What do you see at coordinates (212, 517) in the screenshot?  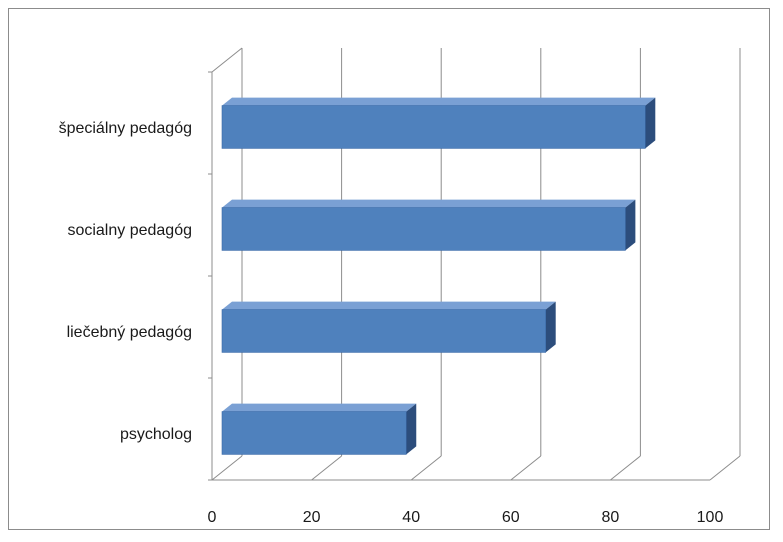 I see `x-tick-label-0: 0` at bounding box center [212, 517].